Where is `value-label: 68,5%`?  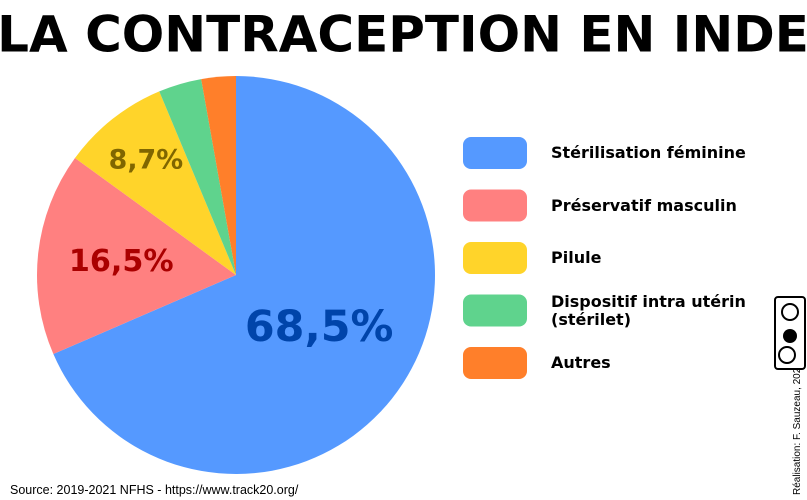
value-label: 68,5% is located at coordinates (319, 327).